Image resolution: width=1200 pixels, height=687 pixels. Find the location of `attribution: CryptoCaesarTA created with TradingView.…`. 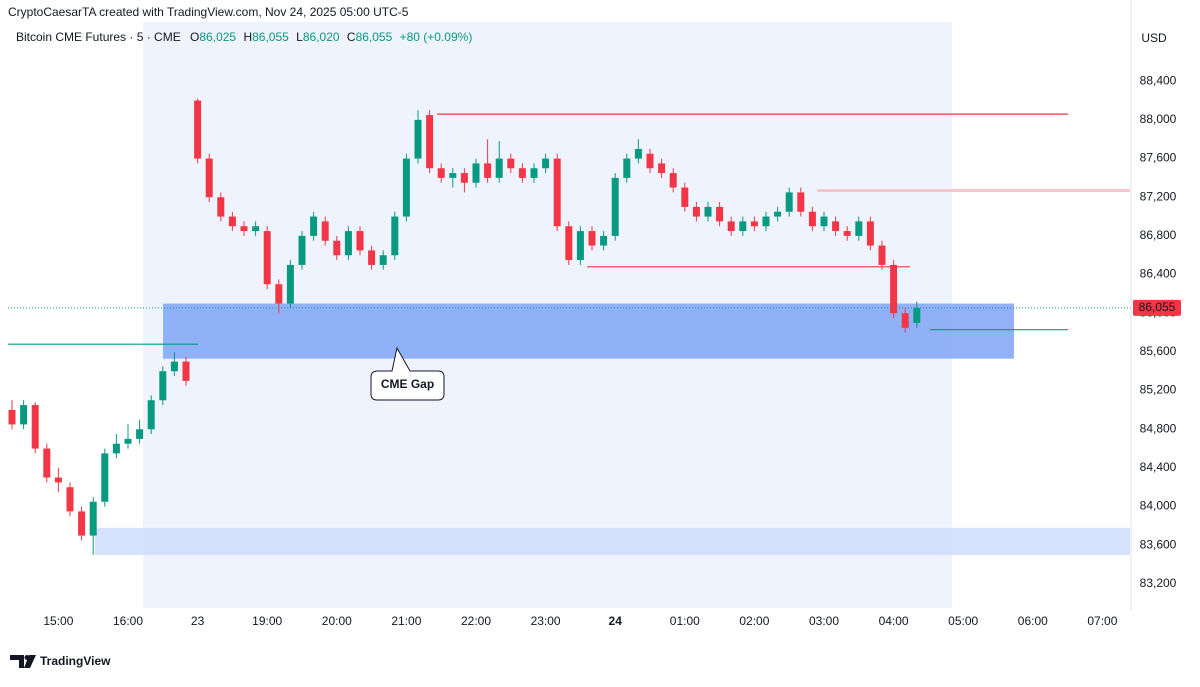

attribution: CryptoCaesarTA created with TradingView.… is located at coordinates (208, 12).